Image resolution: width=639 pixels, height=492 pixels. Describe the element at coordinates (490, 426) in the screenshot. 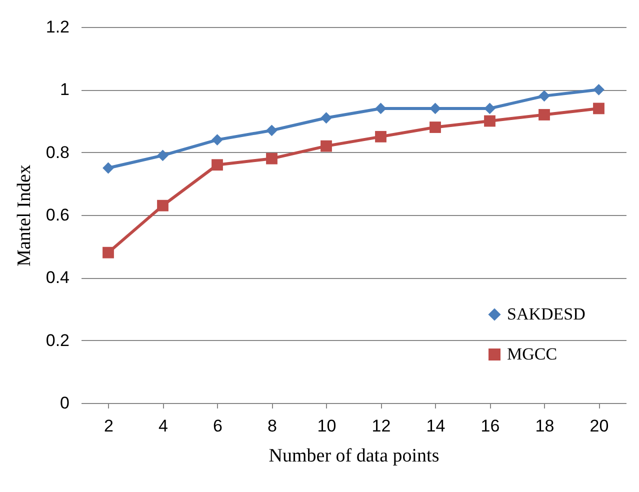

I see `x-tick-label: 16` at that location.